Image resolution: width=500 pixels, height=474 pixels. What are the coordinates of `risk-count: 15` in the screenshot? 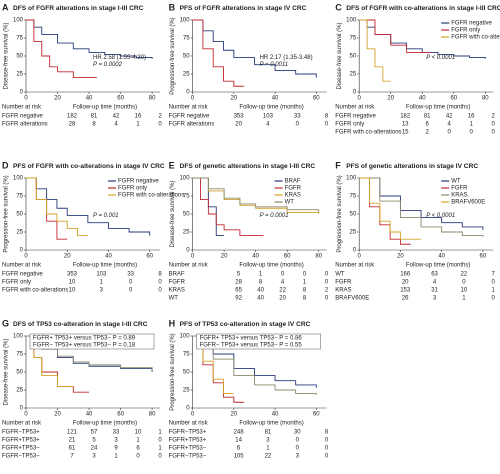 It's located at (405, 133).